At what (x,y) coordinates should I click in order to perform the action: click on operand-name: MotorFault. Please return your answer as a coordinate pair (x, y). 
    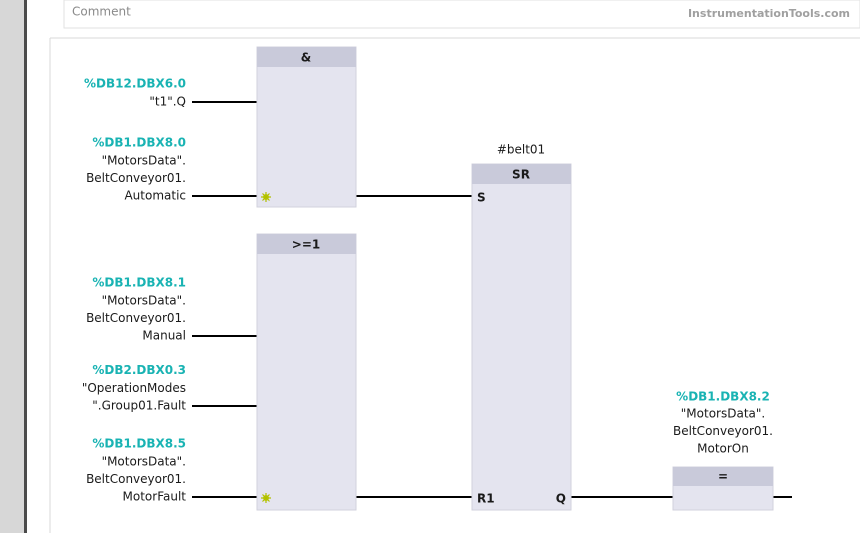
    Looking at the image, I should click on (155, 497).